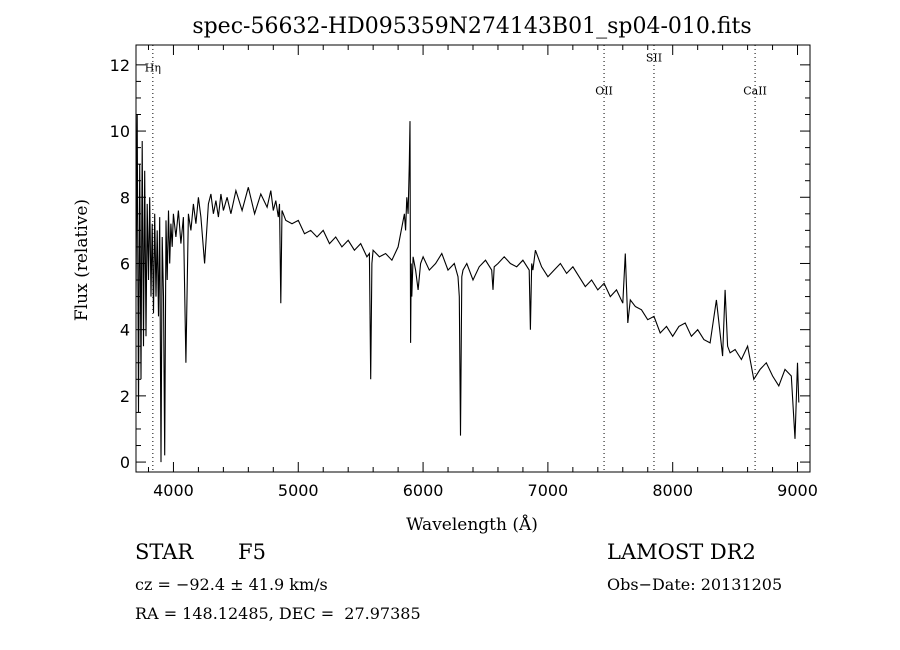  What do you see at coordinates (548, 490) in the screenshot?
I see `x-tick-label: 7000` at bounding box center [548, 490].